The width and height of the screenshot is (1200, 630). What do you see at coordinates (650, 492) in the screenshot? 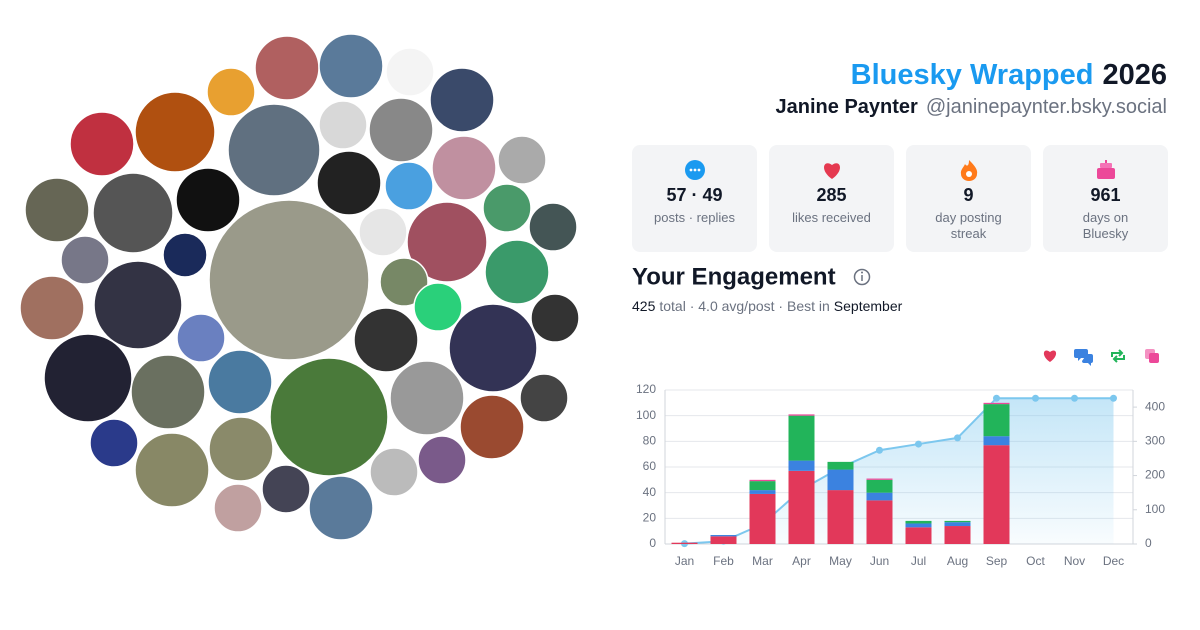
I see `y-tick-label: 40` at bounding box center [650, 492].